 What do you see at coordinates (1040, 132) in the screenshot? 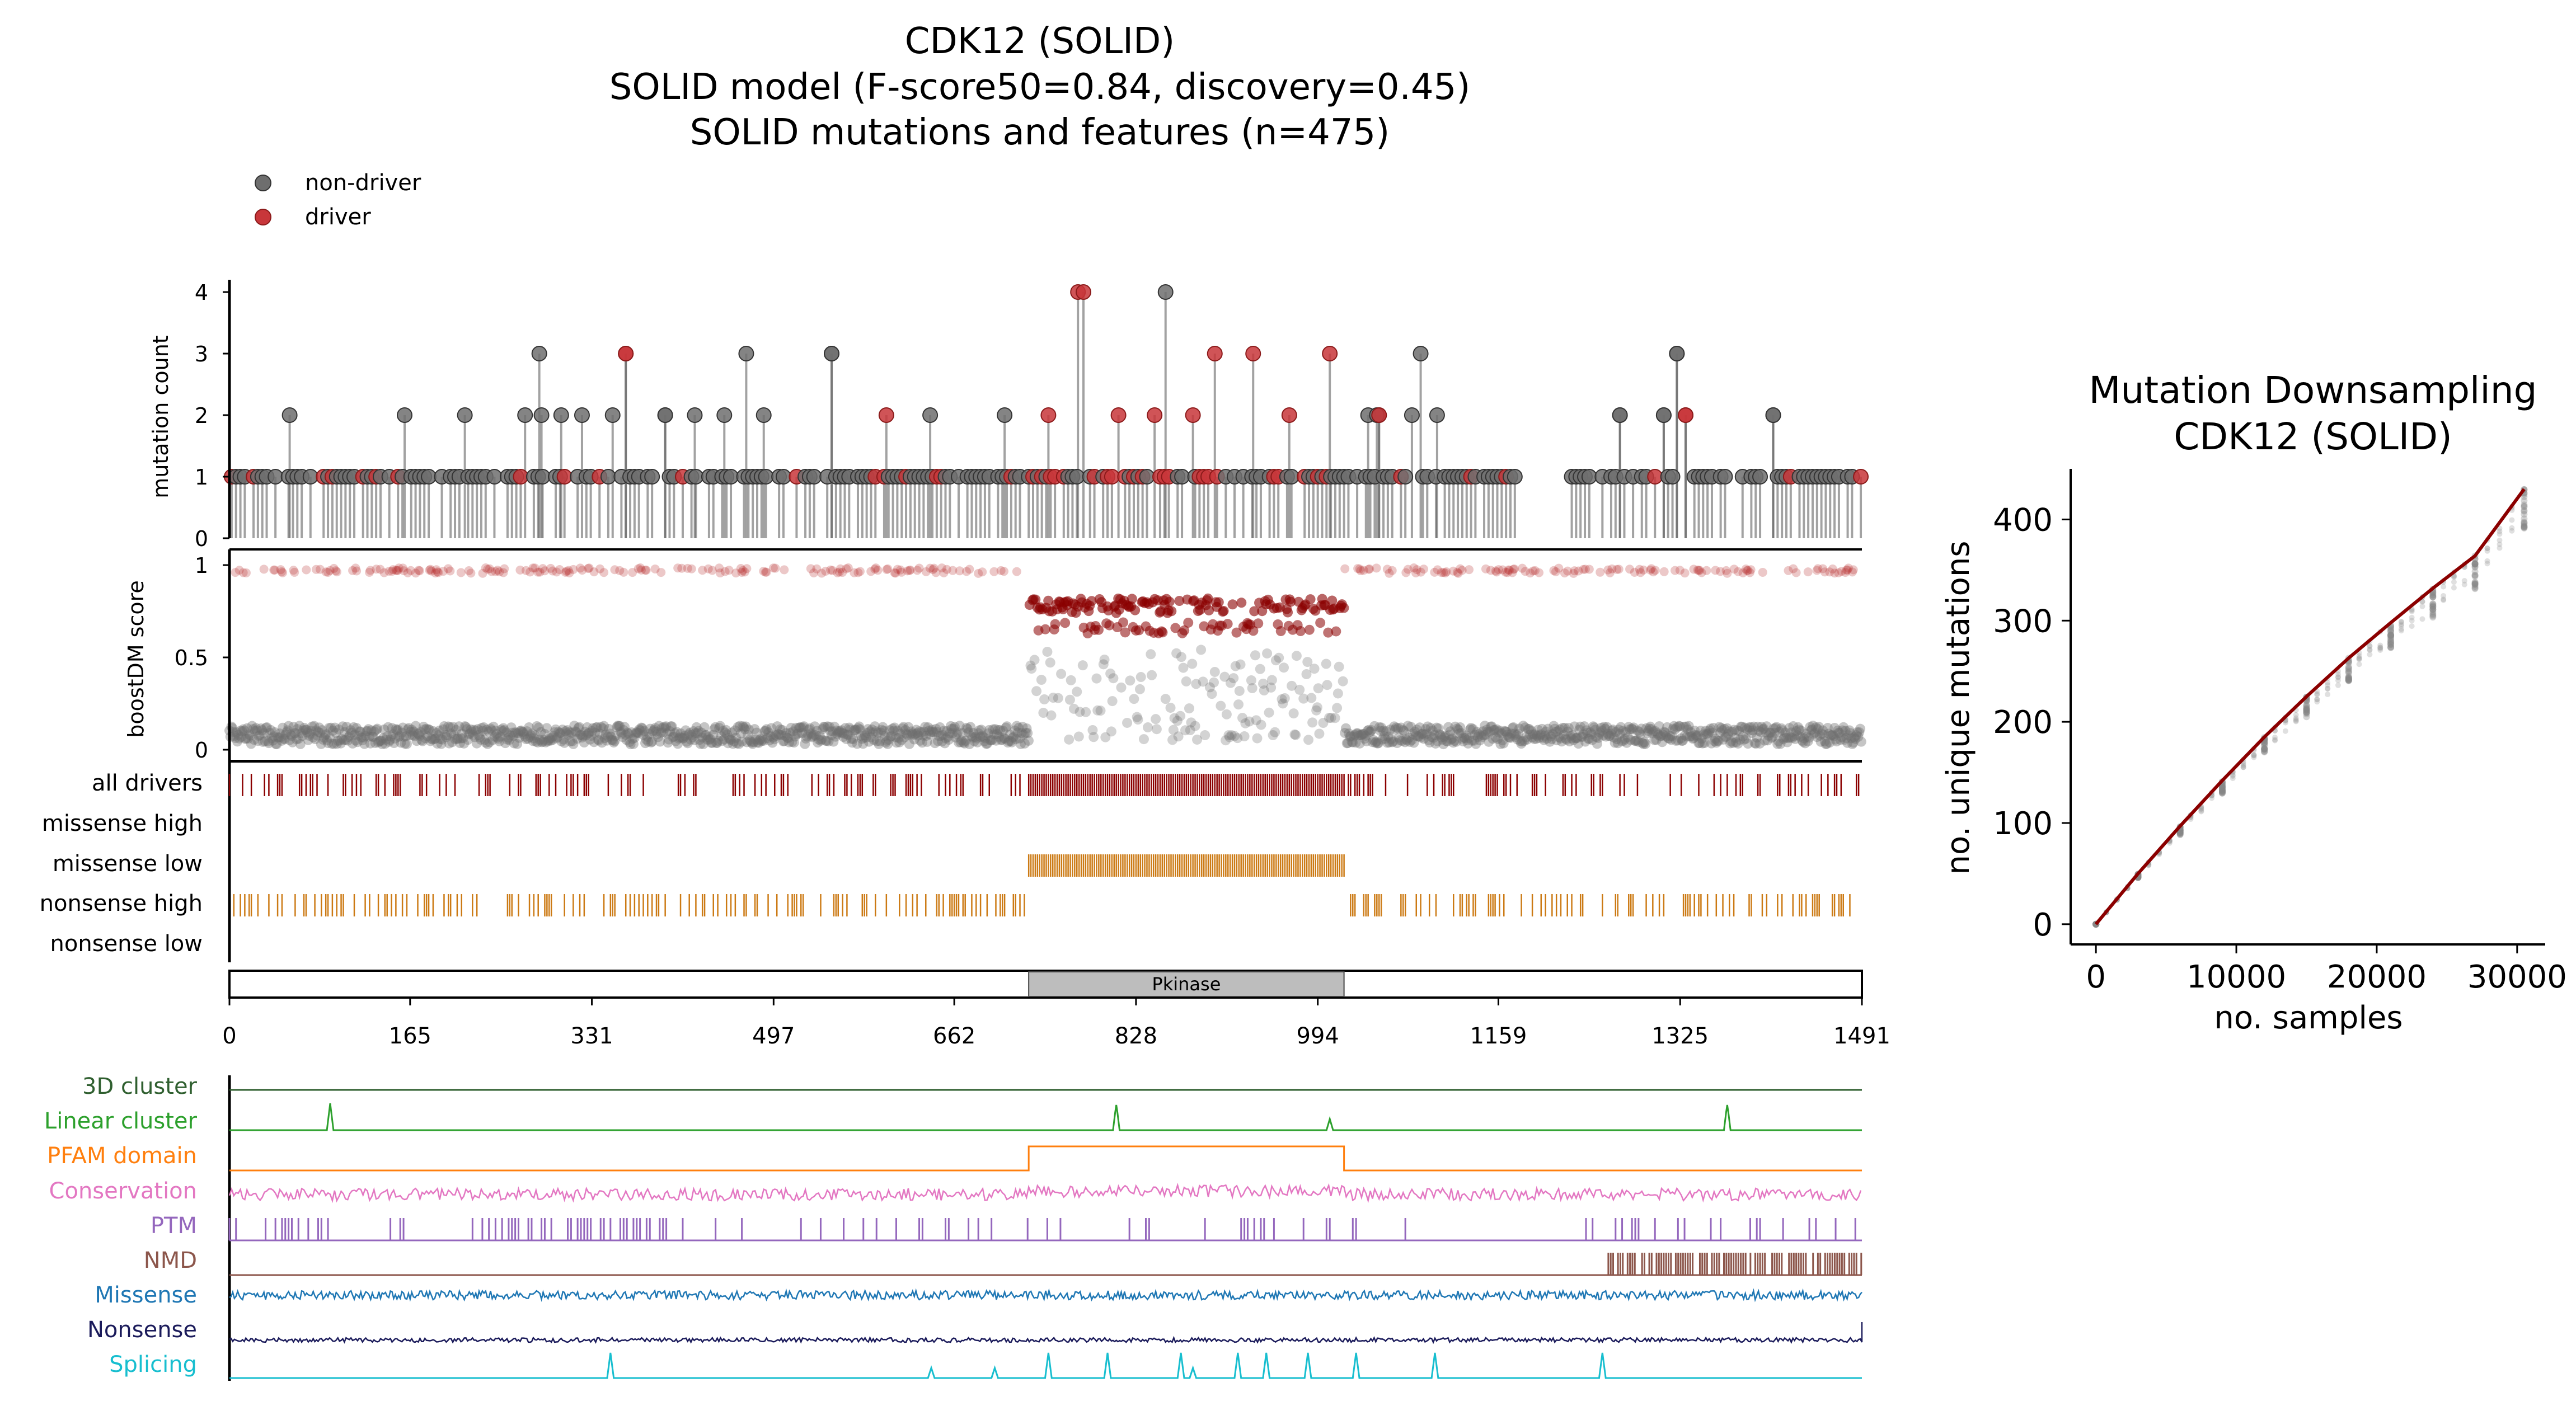
I see `main-title-line-3: SOLID mutations and features (n=475)` at bounding box center [1040, 132].